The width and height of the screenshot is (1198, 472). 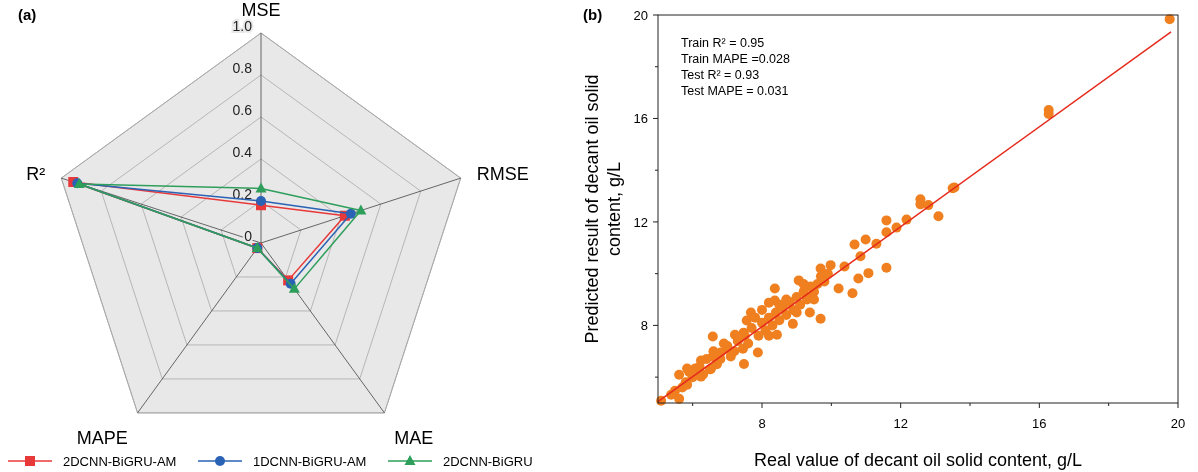 What do you see at coordinates (242, 26) in the screenshot?
I see `y-tick-label: 1.0` at bounding box center [242, 26].